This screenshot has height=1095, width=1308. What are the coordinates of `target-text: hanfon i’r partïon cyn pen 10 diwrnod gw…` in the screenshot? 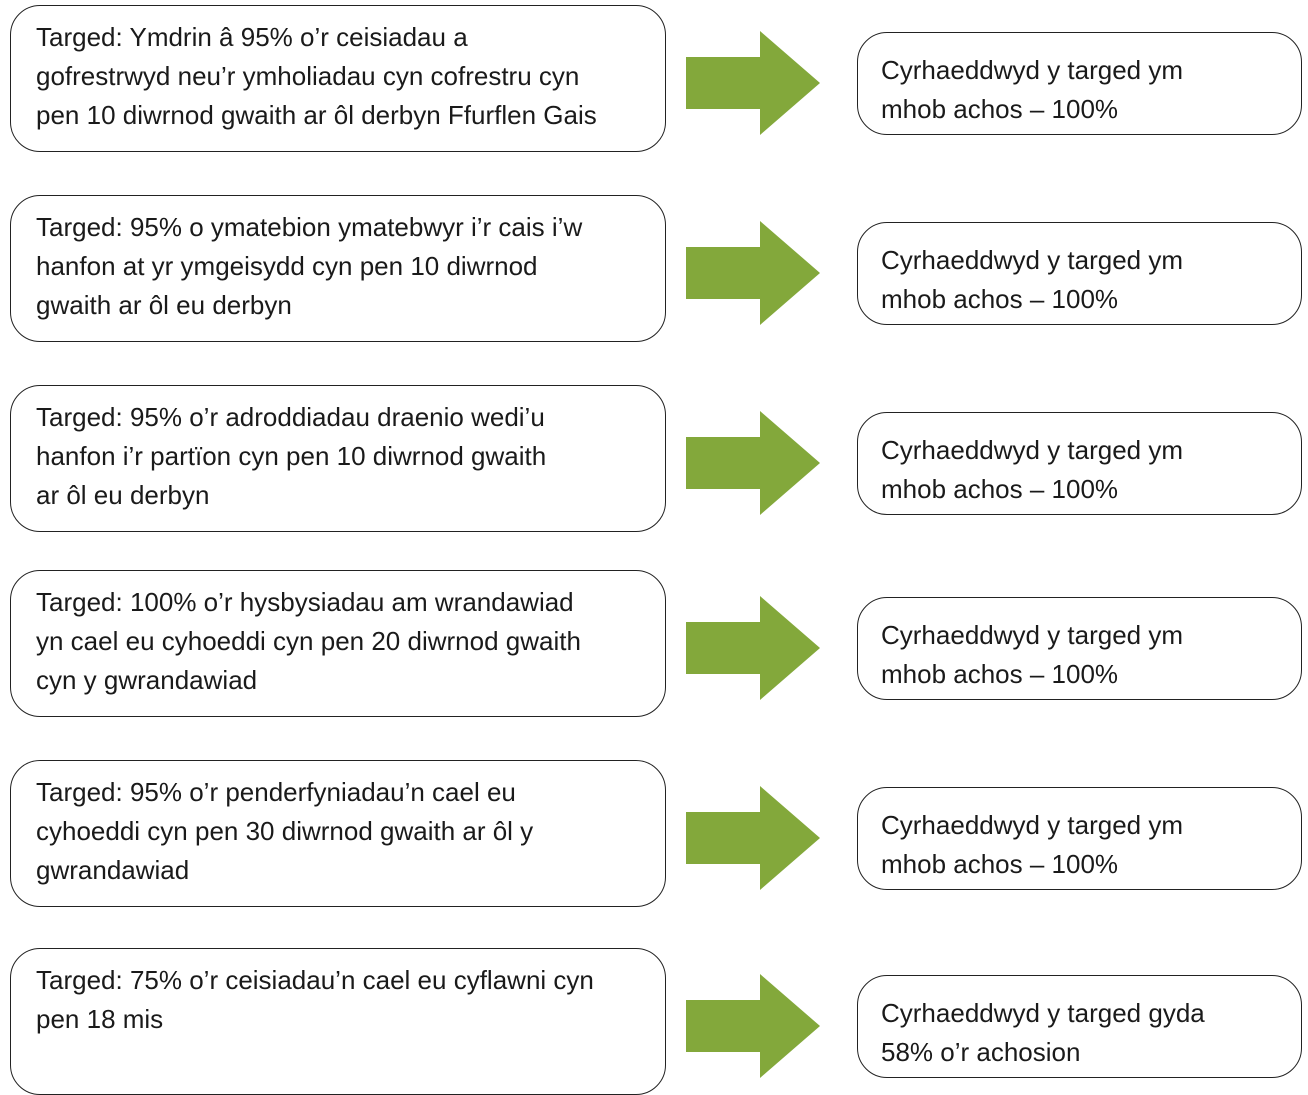 It's located at (291, 456).